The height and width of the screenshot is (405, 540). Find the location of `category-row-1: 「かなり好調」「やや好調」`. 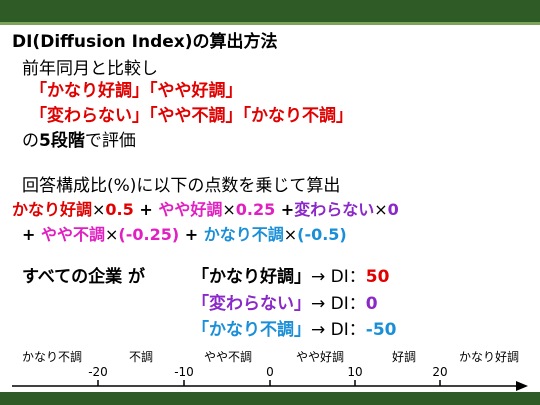

category-row-1: 「かなり好調」「やや好調」 is located at coordinates (136, 88).